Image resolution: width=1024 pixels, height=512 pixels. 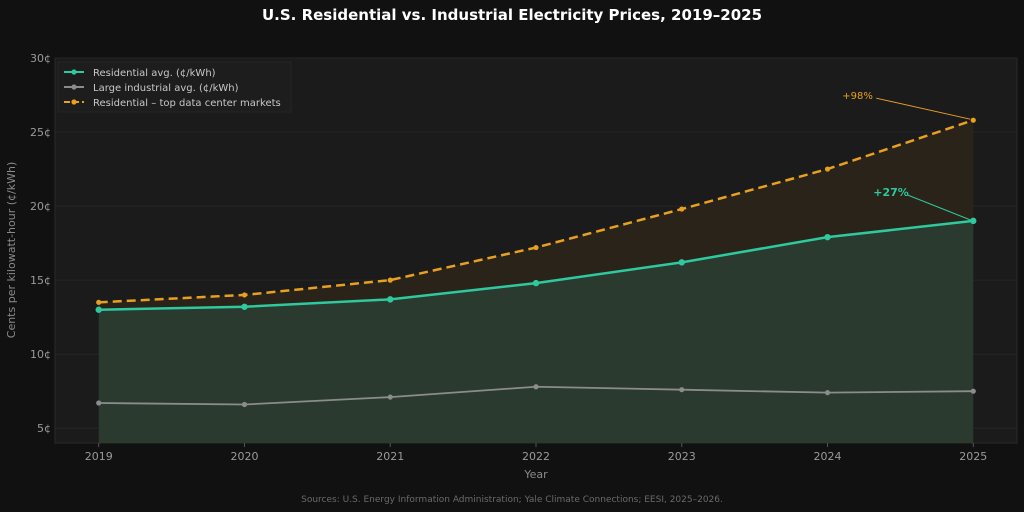 I want to click on y-tick-label: 15¢, so click(x=40, y=280).